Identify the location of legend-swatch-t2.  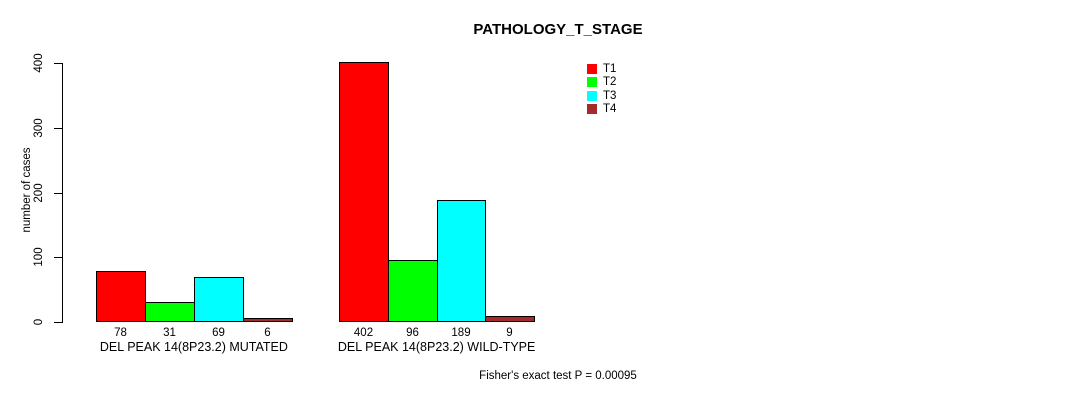
(592, 82).